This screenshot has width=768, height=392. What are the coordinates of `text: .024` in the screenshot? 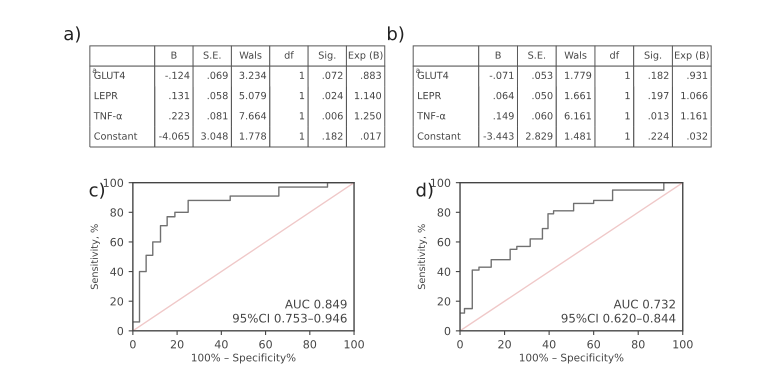 It's located at (332, 96).